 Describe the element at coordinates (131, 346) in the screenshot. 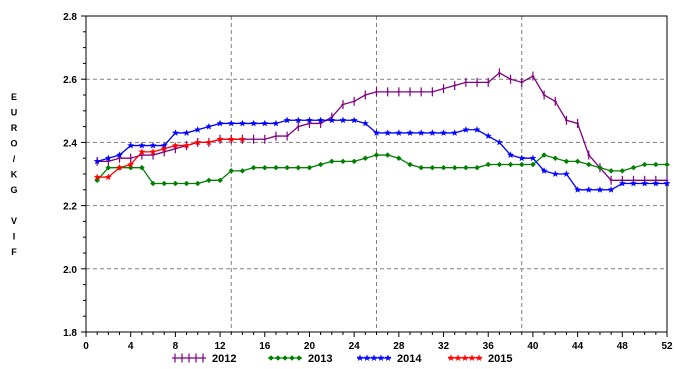

I see `x-tick-label: 4` at that location.